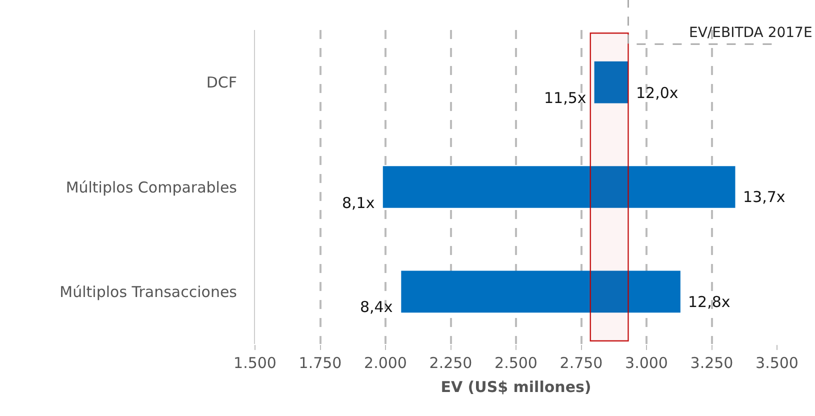 The width and height of the screenshot is (815, 416). I want to click on annotation: 8,4x, so click(376, 307).